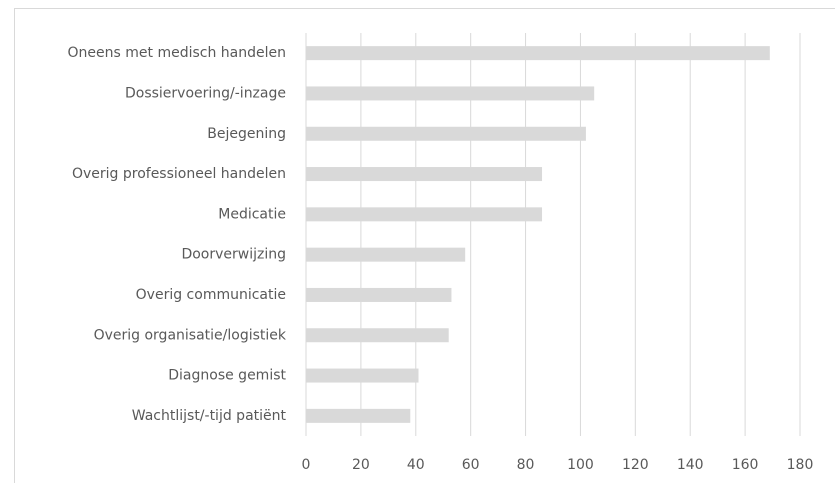  What do you see at coordinates (209, 416) in the screenshot?
I see `y-tick-label: Wachtlijst/-tijd patiënt` at bounding box center [209, 416].